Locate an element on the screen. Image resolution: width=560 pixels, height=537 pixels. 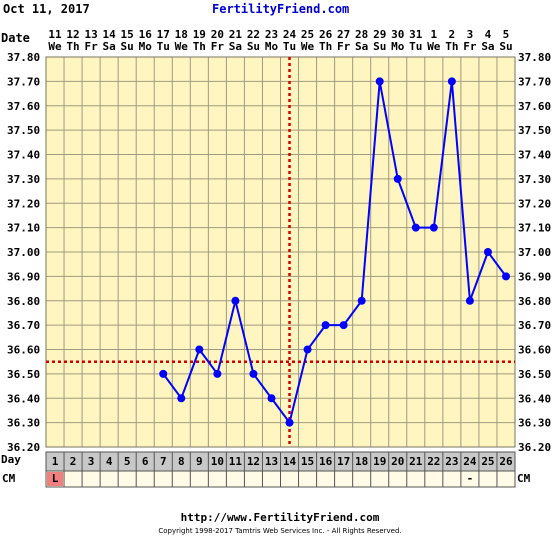
y-tick-label-left: 36.20 is located at coordinates (23, 447).